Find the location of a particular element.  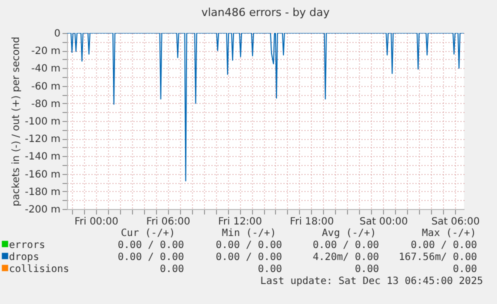

text: Max (-/+) is located at coordinates (449, 233).